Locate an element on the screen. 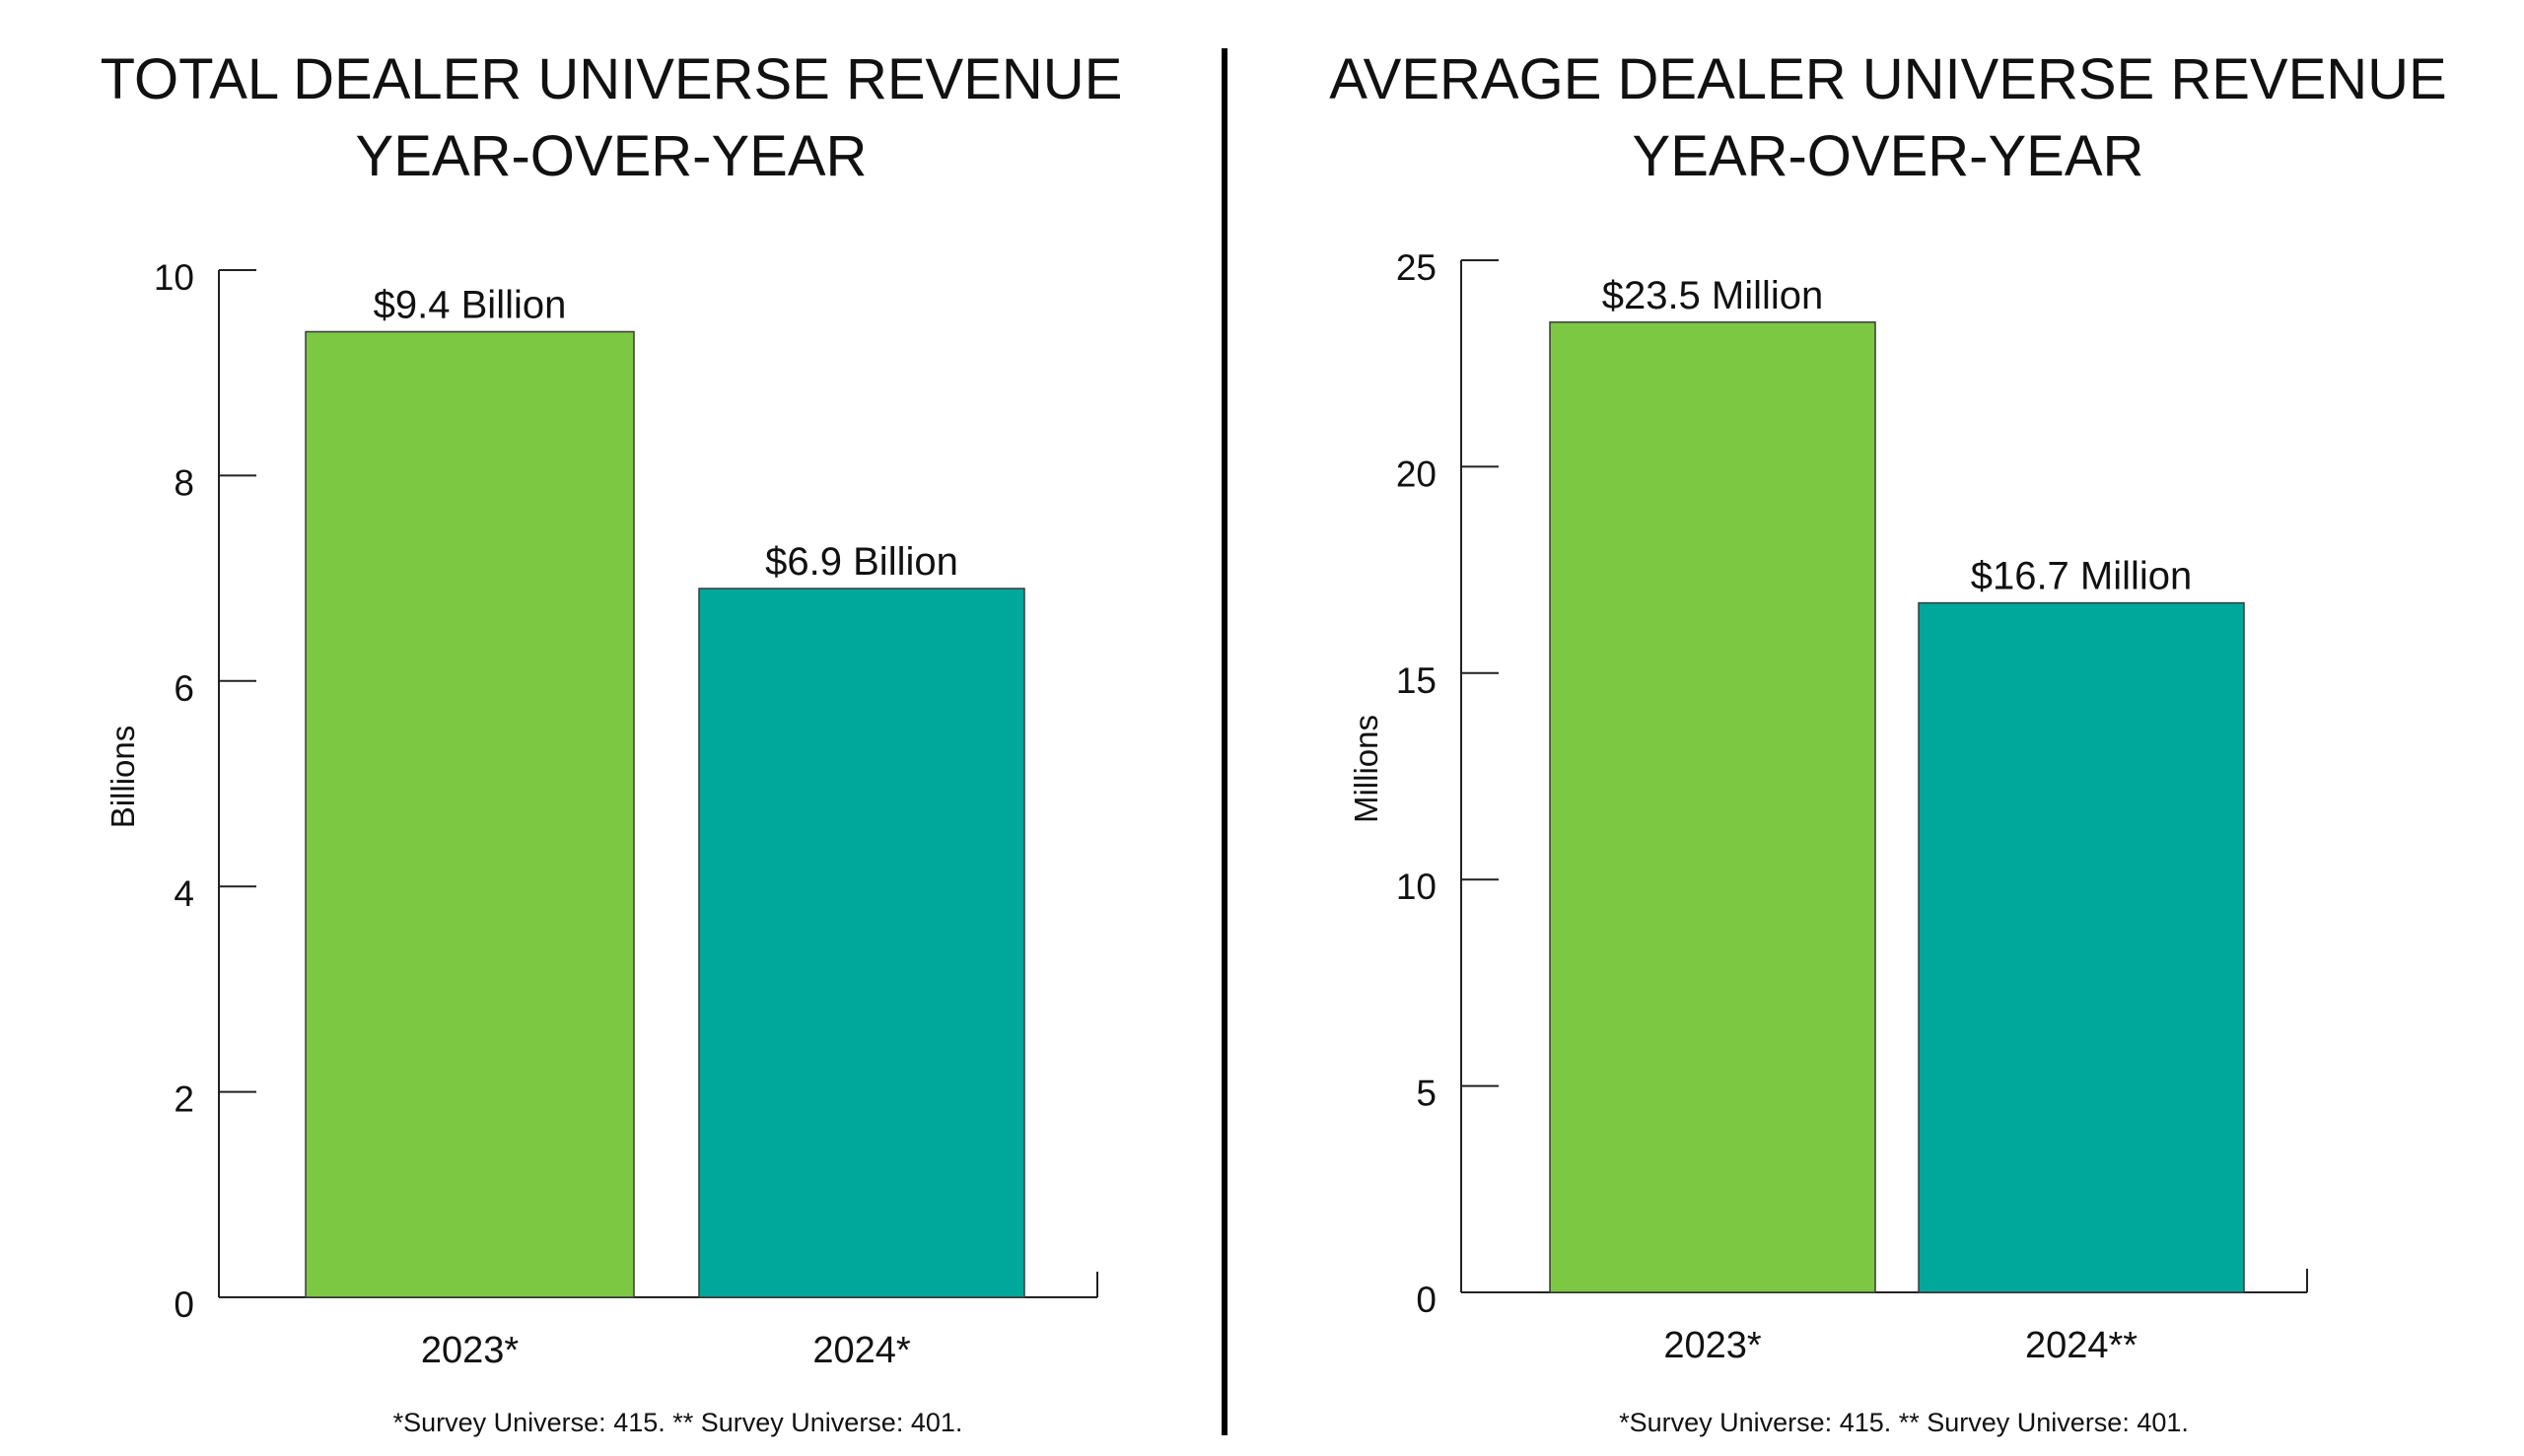  chart-title-line: TOTAL DEALER UNIVERSE REVENUE is located at coordinates (612, 79).